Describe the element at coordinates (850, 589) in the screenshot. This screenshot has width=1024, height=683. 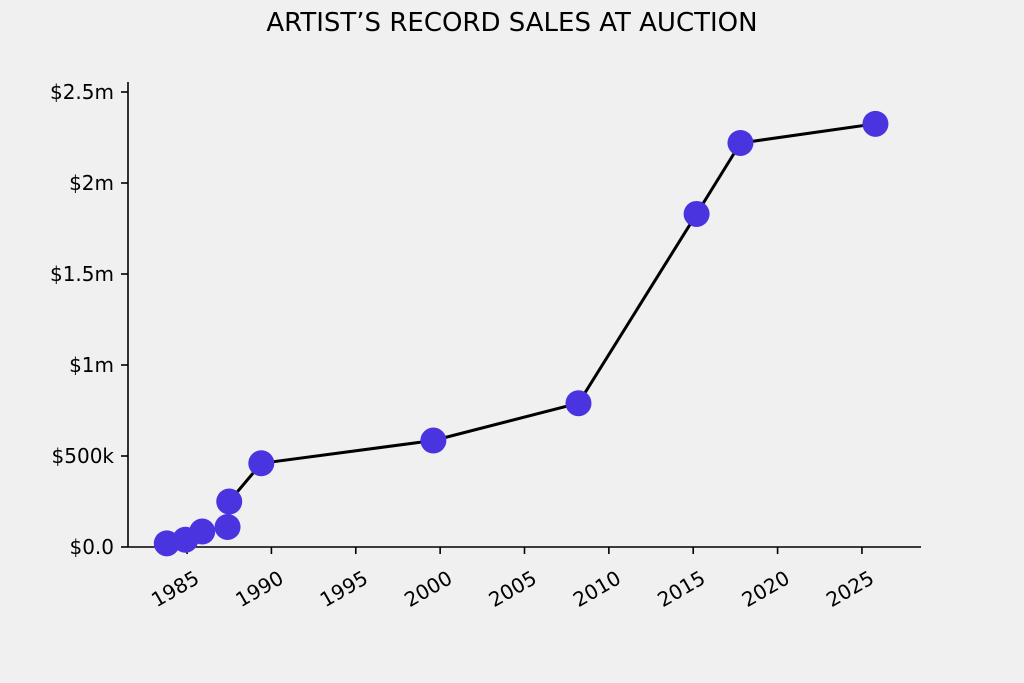
I see `x-tick-label: 2025` at that location.